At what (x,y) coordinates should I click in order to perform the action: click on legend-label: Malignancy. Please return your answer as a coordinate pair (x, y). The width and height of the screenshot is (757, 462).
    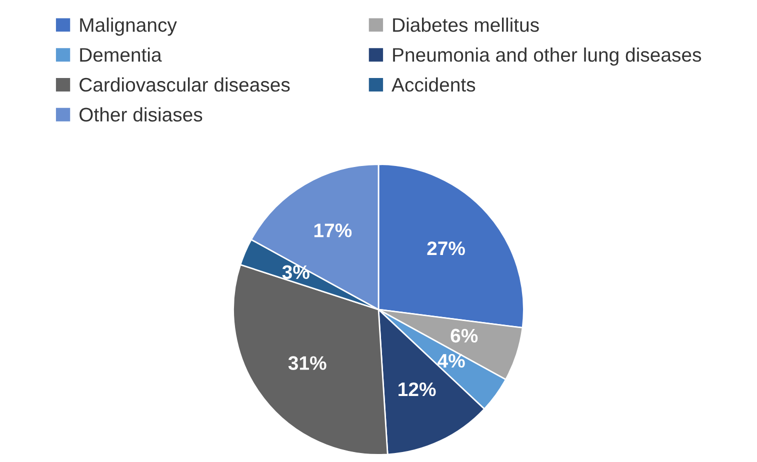
    Looking at the image, I should click on (128, 27).